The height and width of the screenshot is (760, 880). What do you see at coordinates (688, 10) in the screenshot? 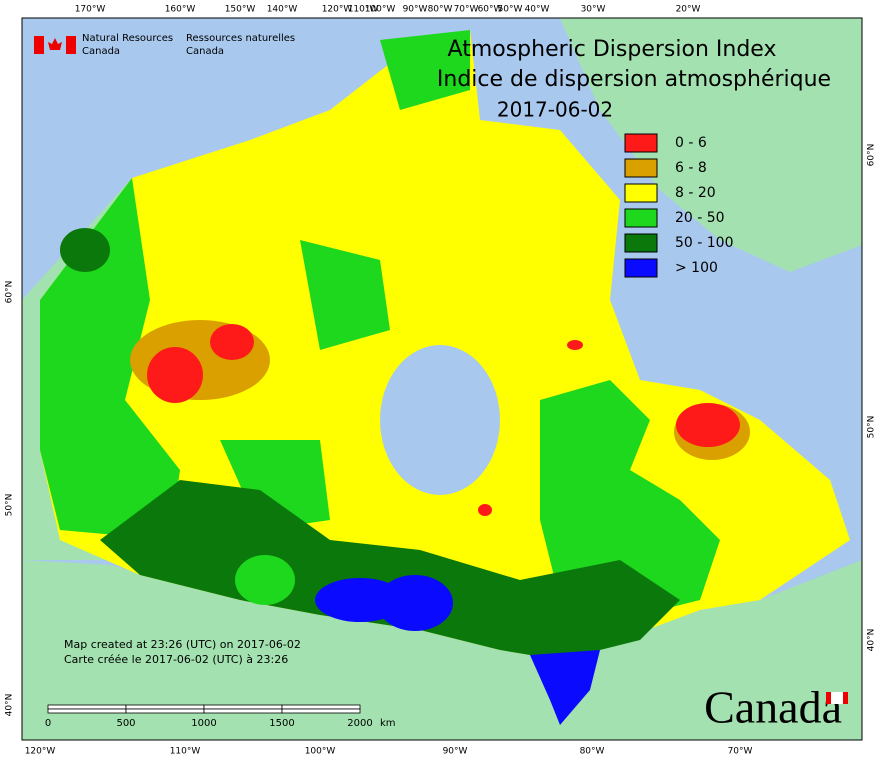
I see `top-label: 20°W` at bounding box center [688, 10].